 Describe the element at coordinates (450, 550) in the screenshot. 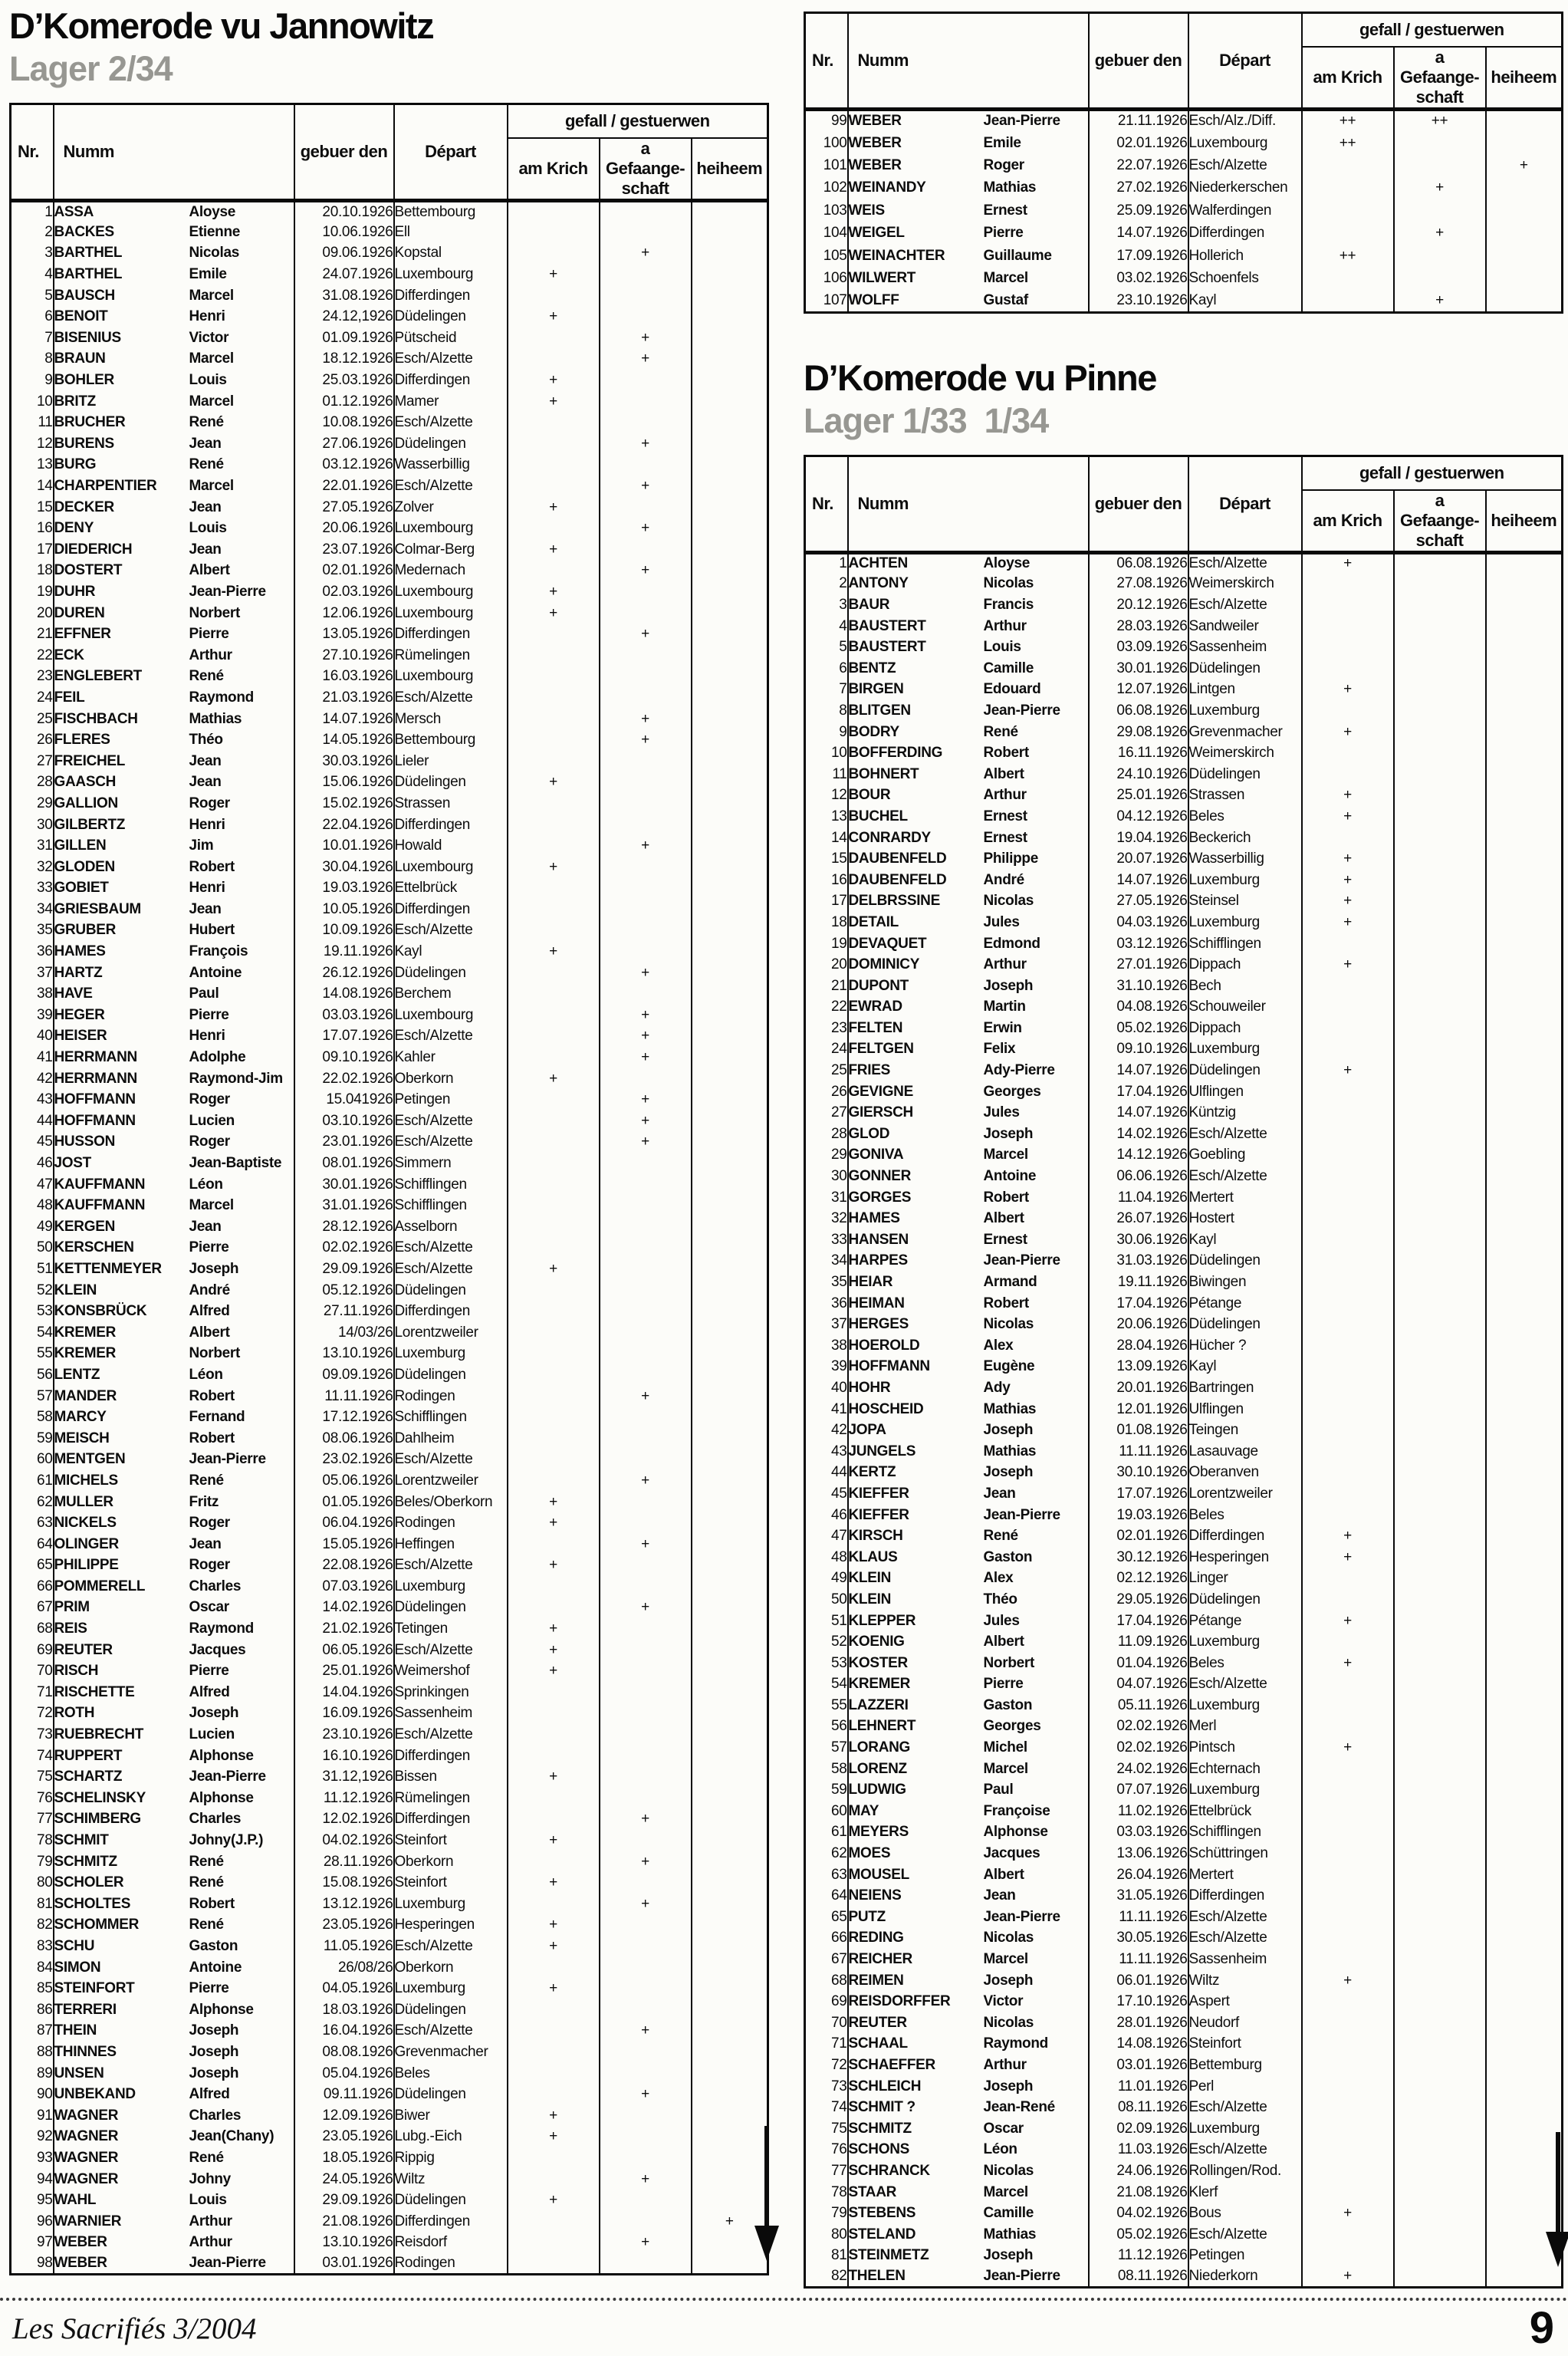

I see `cell-depart: Colmar-Berg` at that location.